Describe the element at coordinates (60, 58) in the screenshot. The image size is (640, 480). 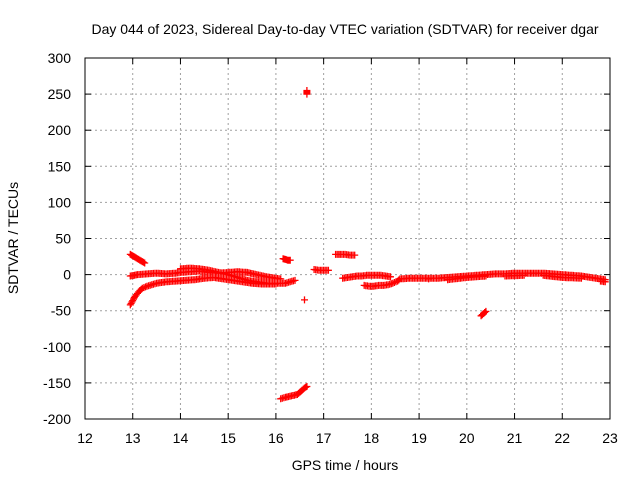
I see `y-tick-label: 300` at that location.